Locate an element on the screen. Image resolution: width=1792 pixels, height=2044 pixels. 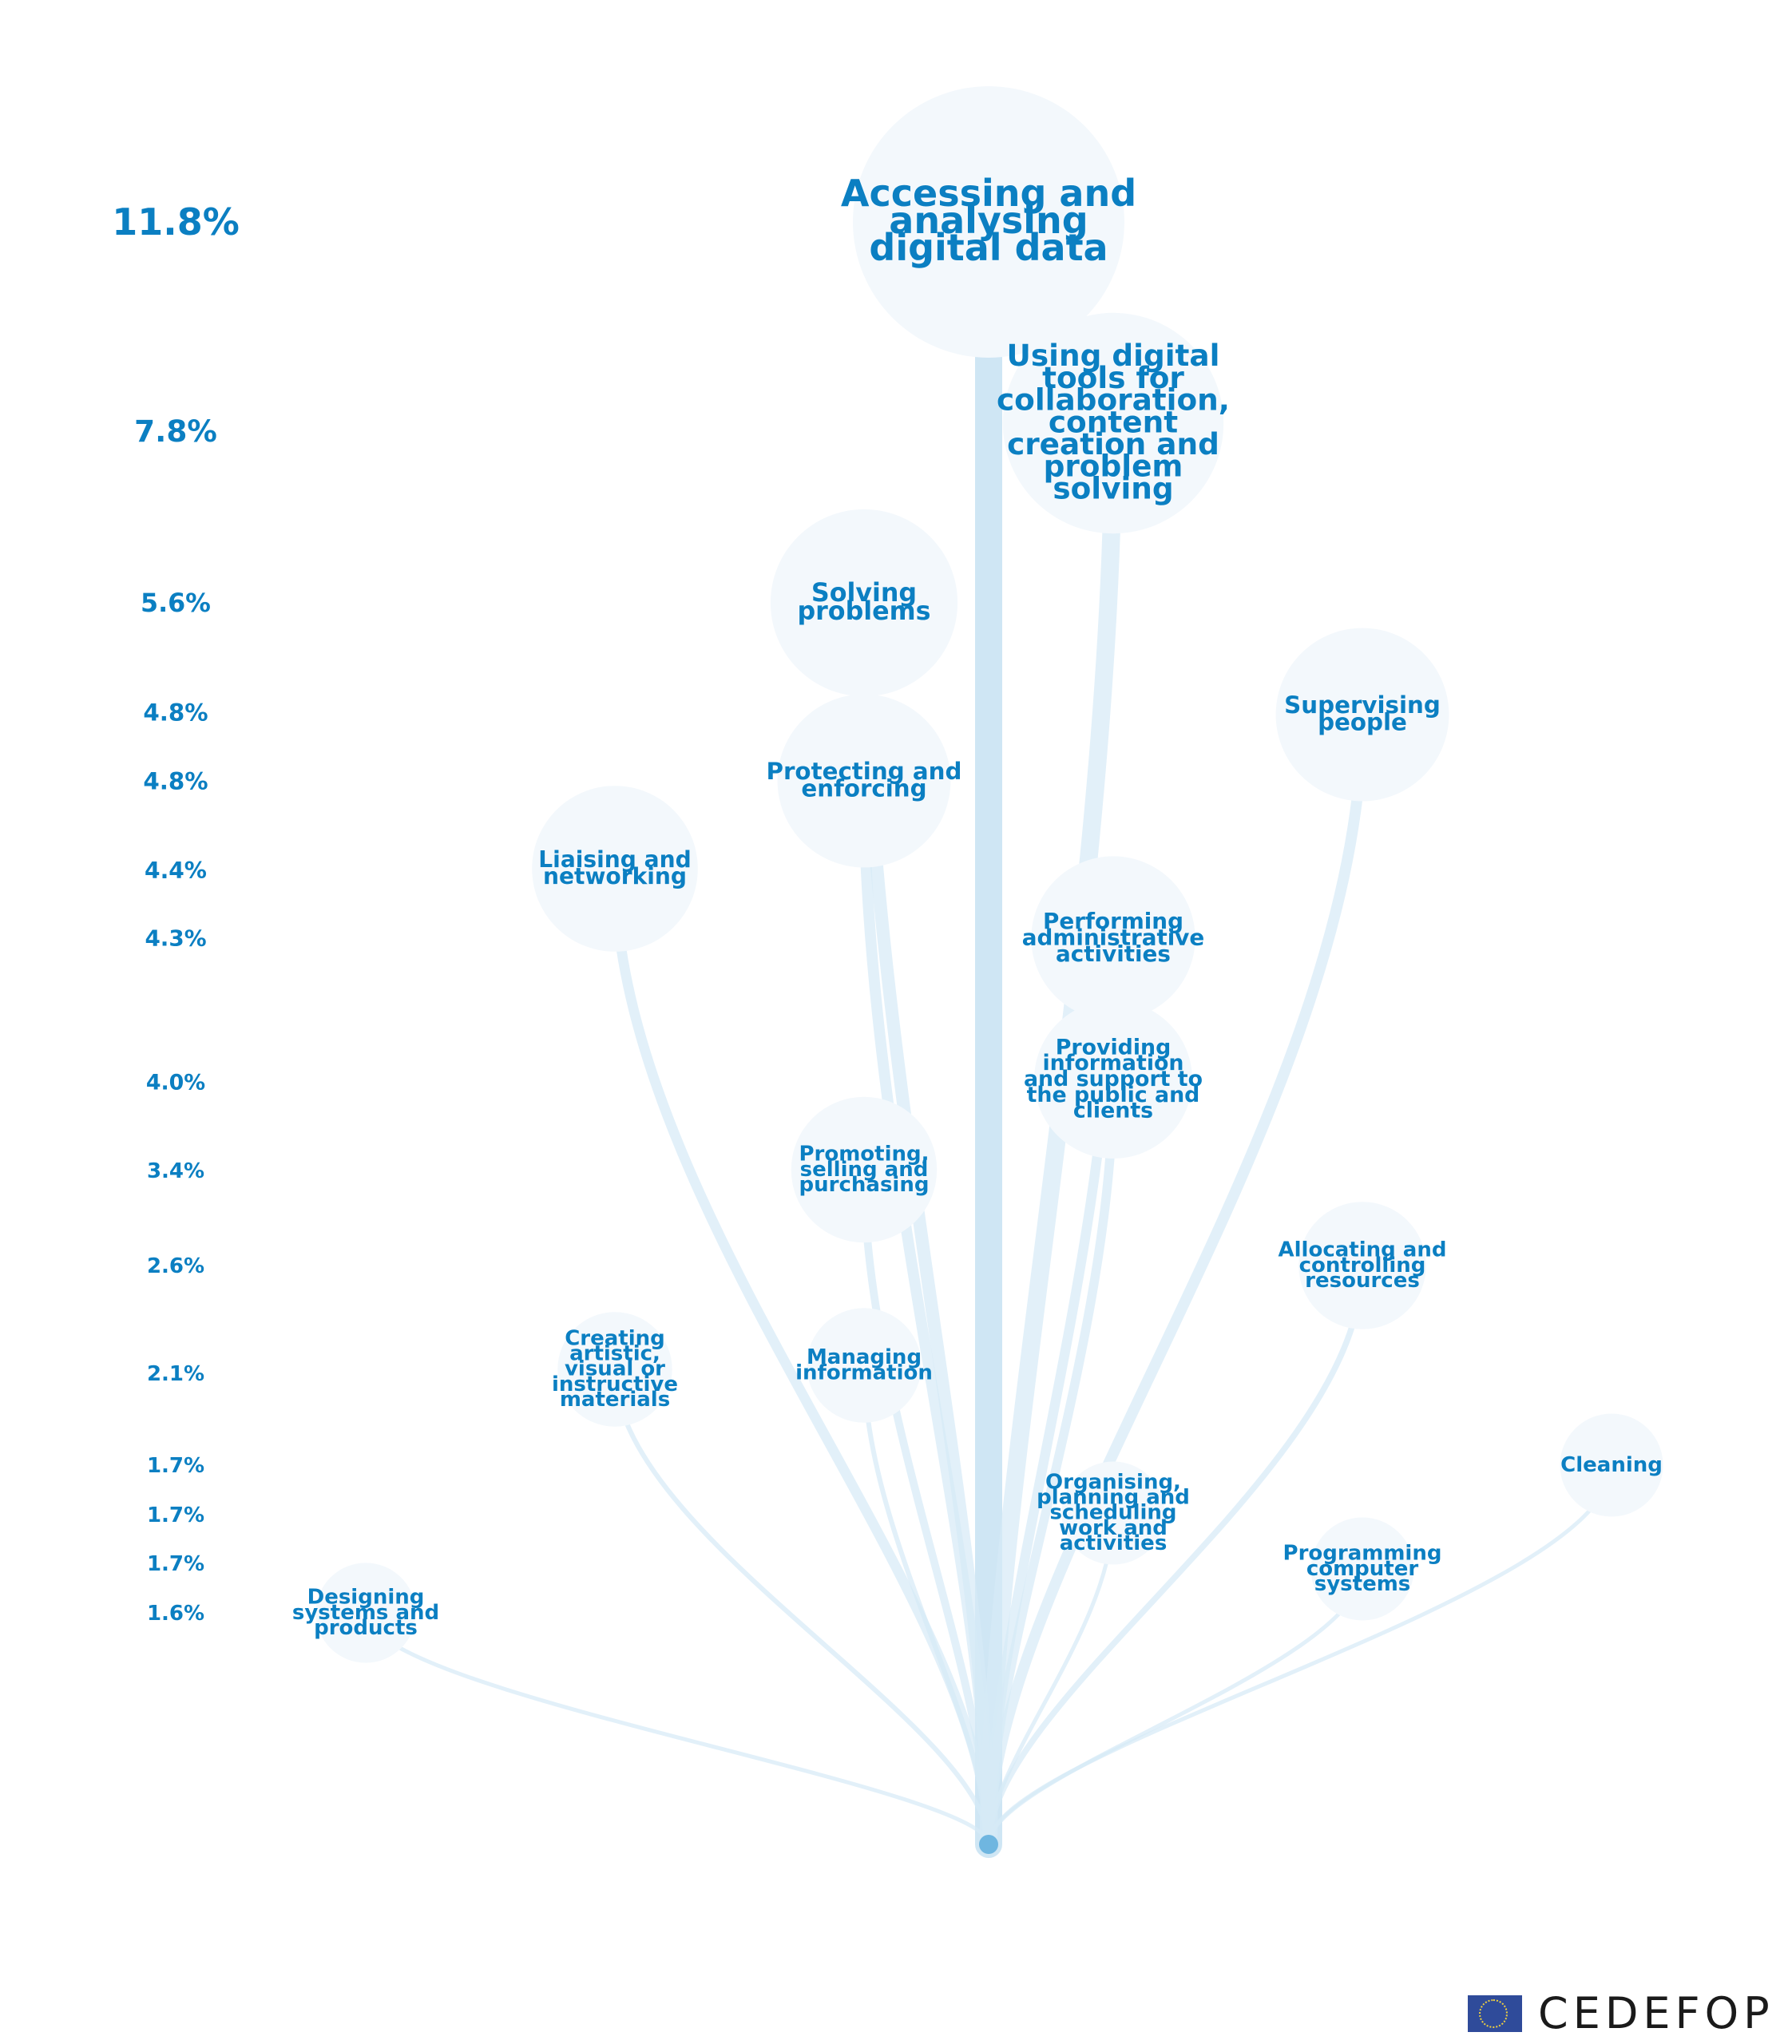
label-line: Solving is located at coordinates (864, 593).